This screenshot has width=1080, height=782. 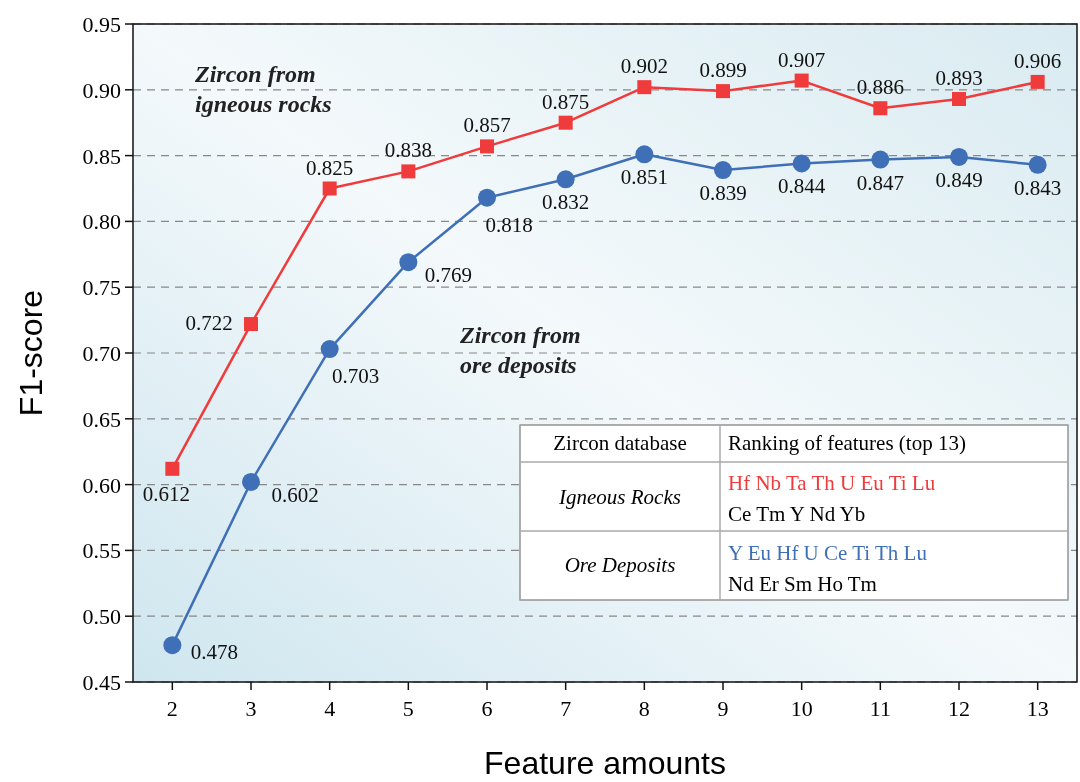 I want to click on y-axis-title: F1-score, so click(x=31, y=353).